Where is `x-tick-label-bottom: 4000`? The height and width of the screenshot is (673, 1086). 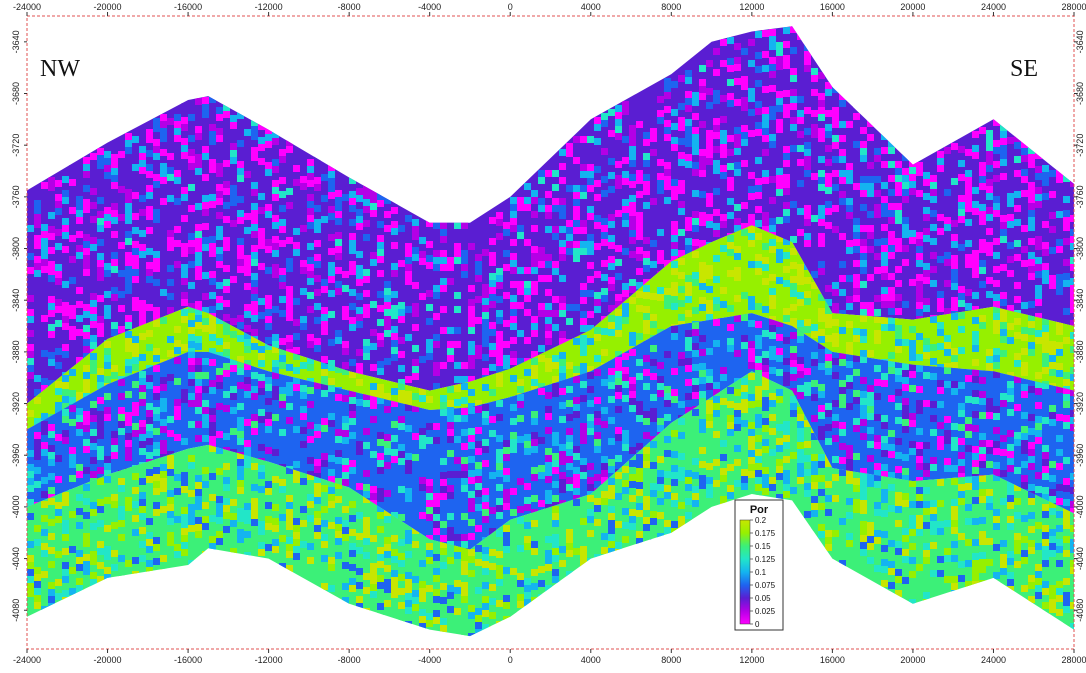 x-tick-label-bottom: 4000 is located at coordinates (591, 660).